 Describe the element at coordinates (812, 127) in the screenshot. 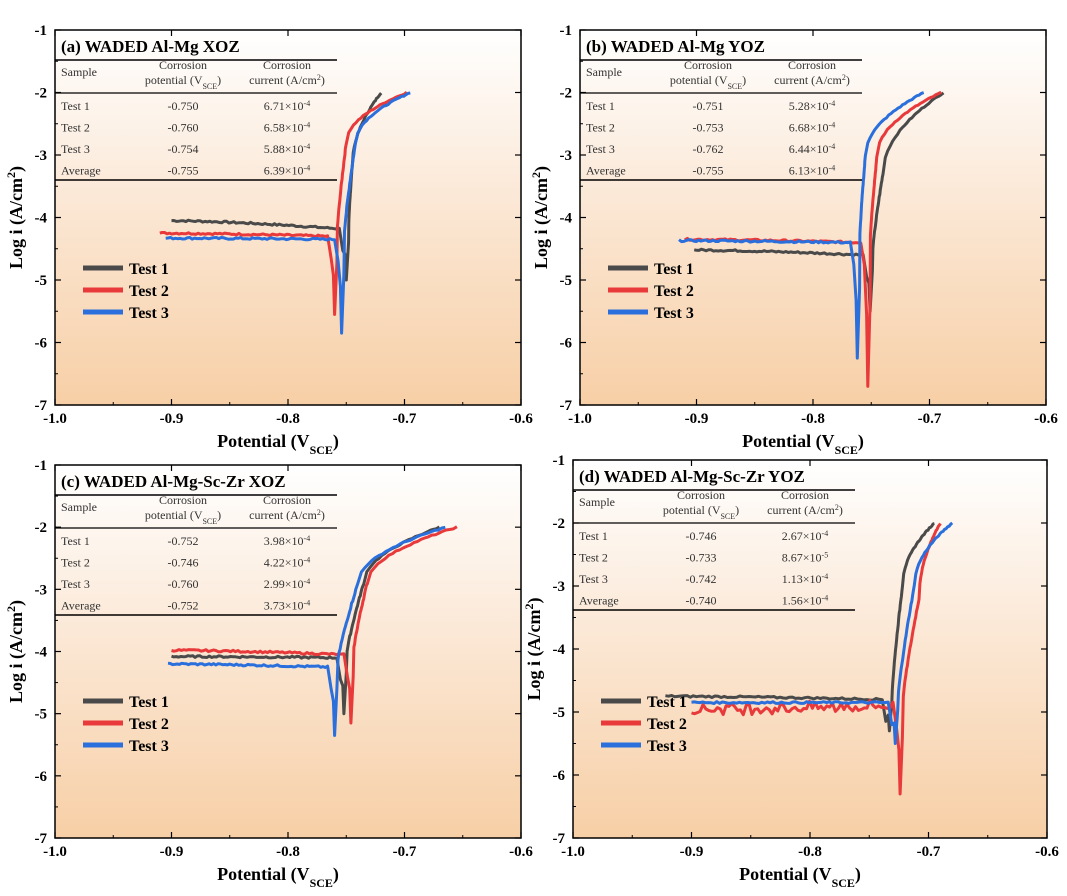

I see `table-cell-current: 6.68×10⁻⁴` at that location.